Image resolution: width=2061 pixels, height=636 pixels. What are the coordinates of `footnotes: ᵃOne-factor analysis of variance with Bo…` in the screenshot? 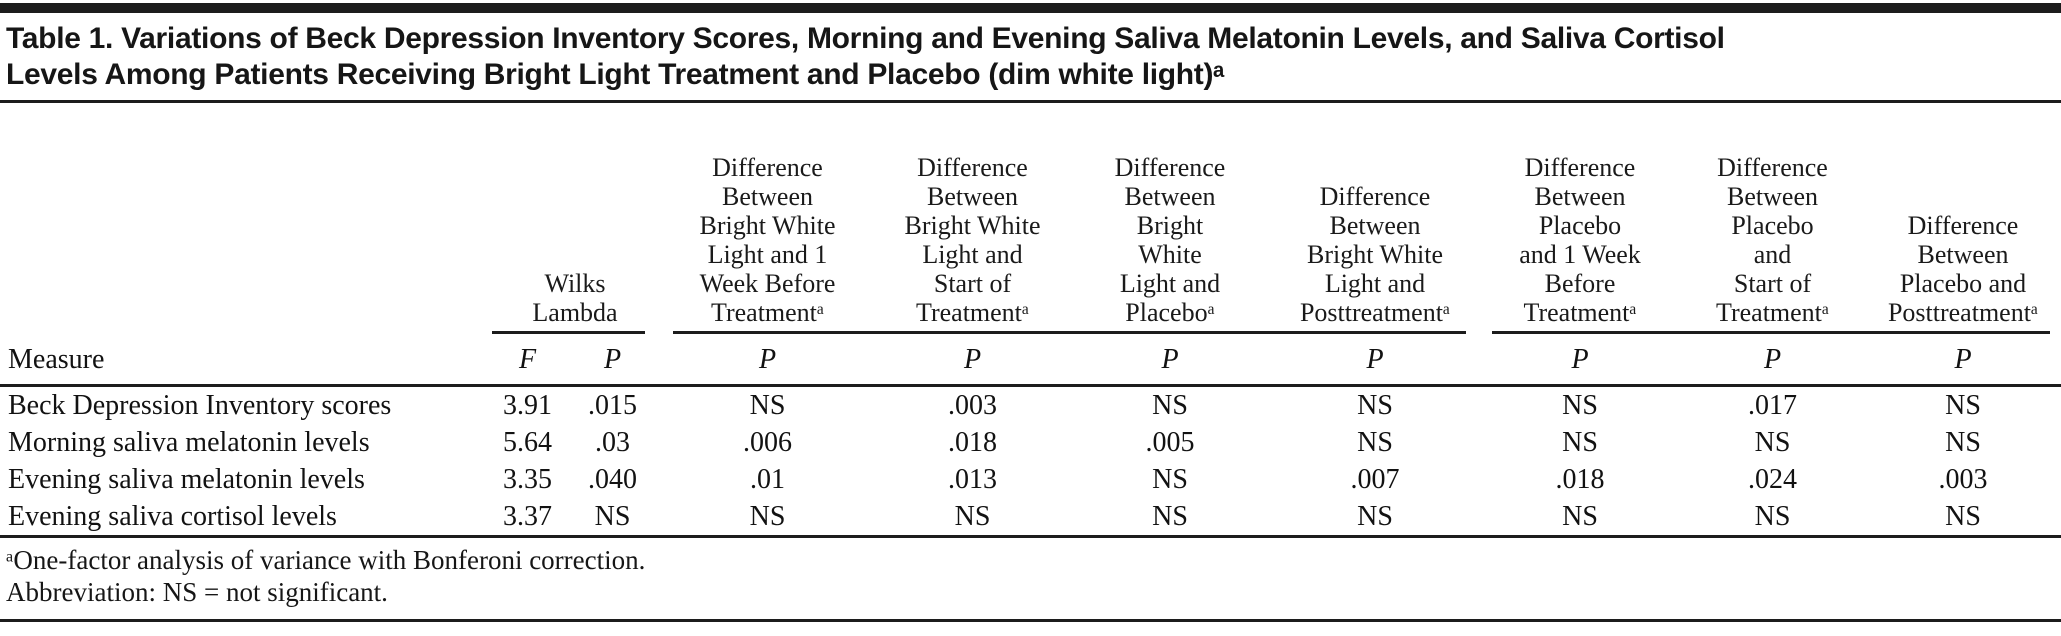 It's located at (1030, 580).